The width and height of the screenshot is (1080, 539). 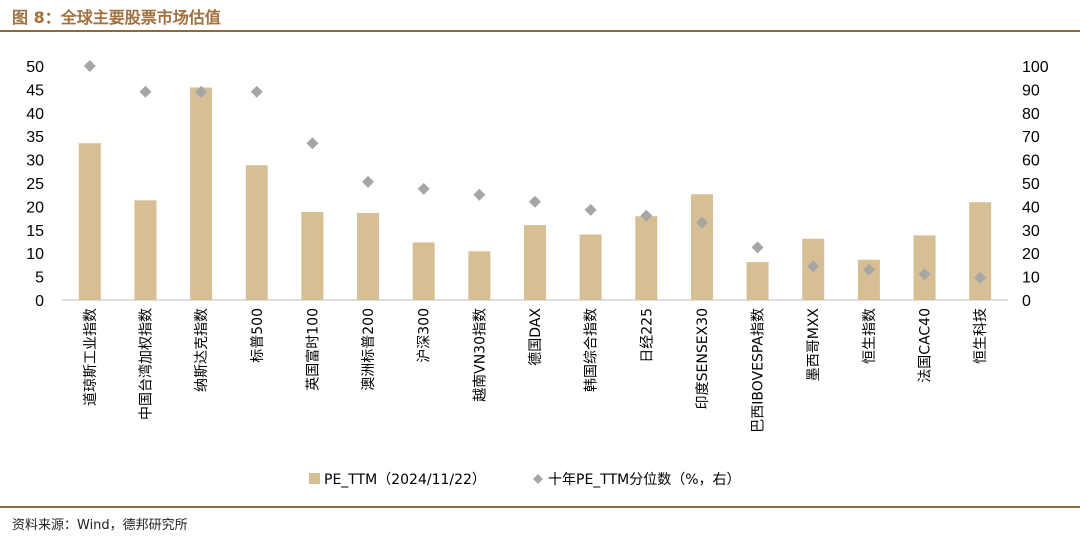 What do you see at coordinates (981, 336) in the screenshot?
I see `category-label: 恒生科技` at bounding box center [981, 336].